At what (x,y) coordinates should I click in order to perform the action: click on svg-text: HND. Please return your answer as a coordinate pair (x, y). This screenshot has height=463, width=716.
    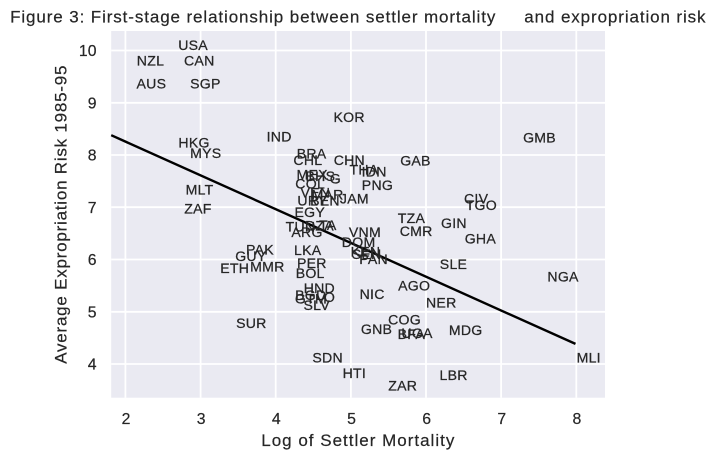
    Looking at the image, I should click on (319, 288).